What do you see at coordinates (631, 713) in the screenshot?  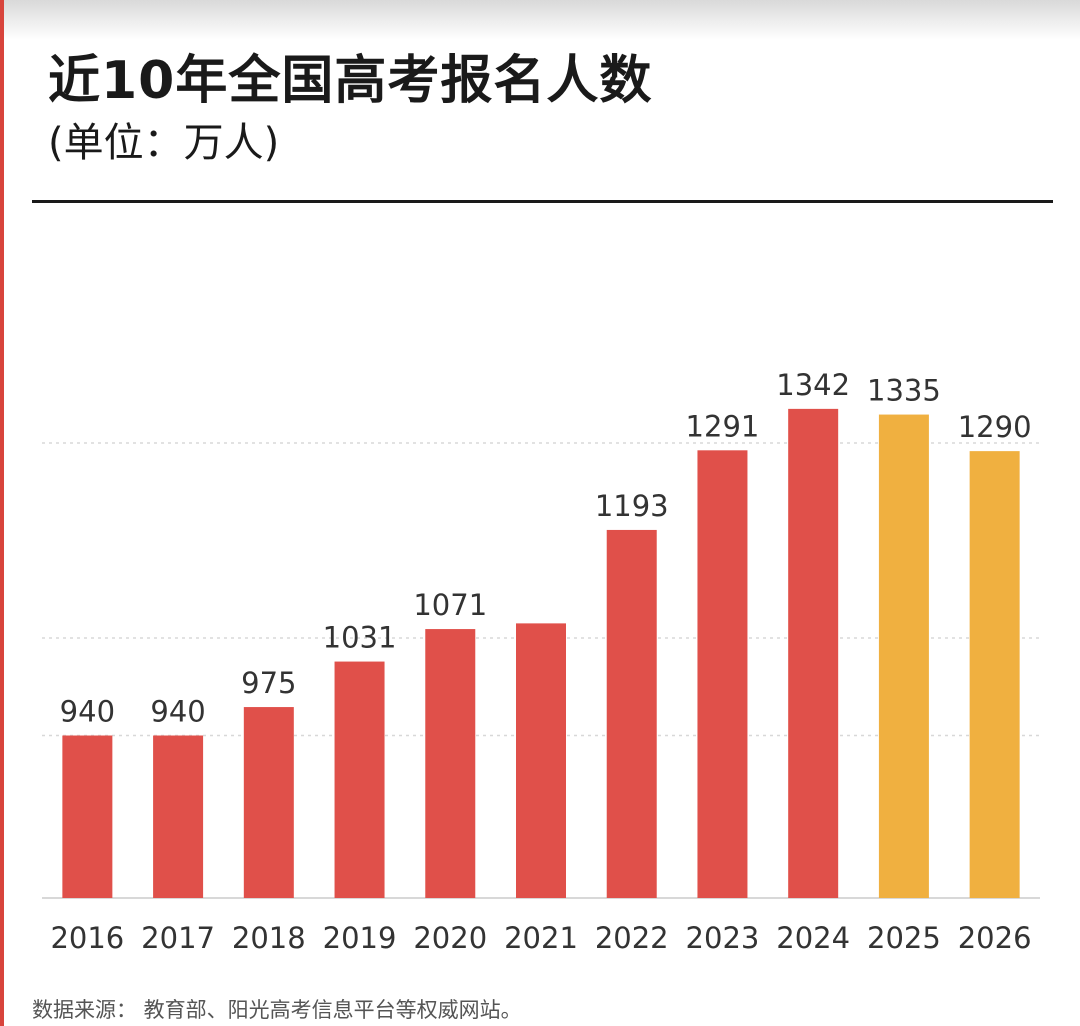 I see `bar-2022` at bounding box center [631, 713].